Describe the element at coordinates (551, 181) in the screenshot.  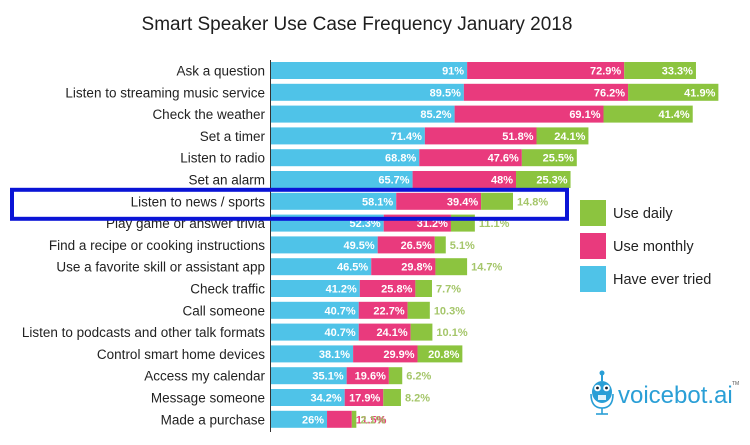
I see `value-label-use-daily-set-an-alarm: 25.3%` at that location.